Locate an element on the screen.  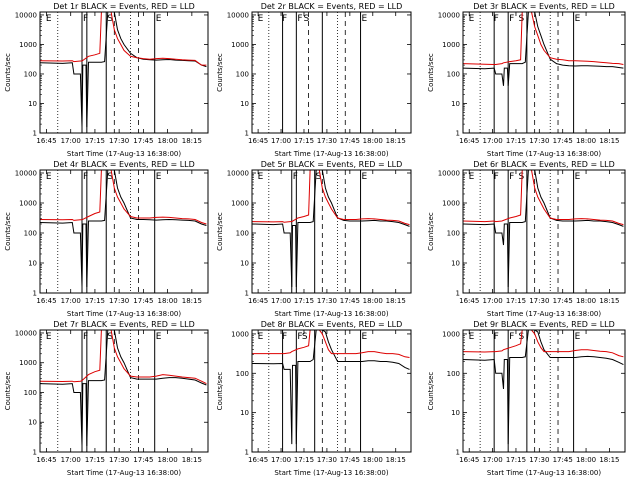
chart-title: Det 7r BLACK = Events, RED = LLD is located at coordinates (124, 324).